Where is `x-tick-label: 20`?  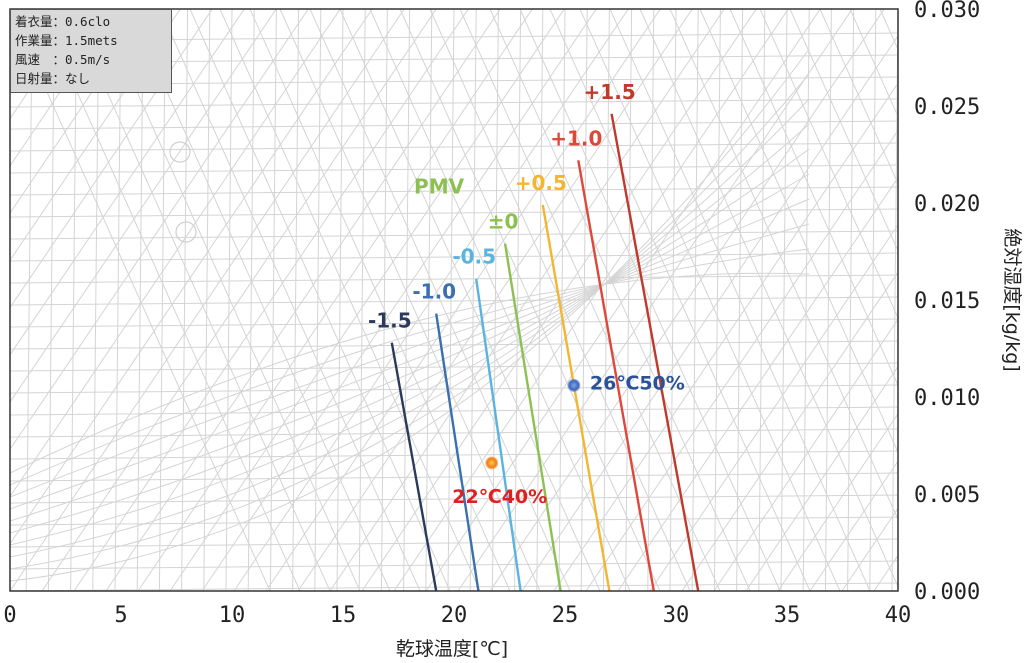
x-tick-label: 20 is located at coordinates (454, 615).